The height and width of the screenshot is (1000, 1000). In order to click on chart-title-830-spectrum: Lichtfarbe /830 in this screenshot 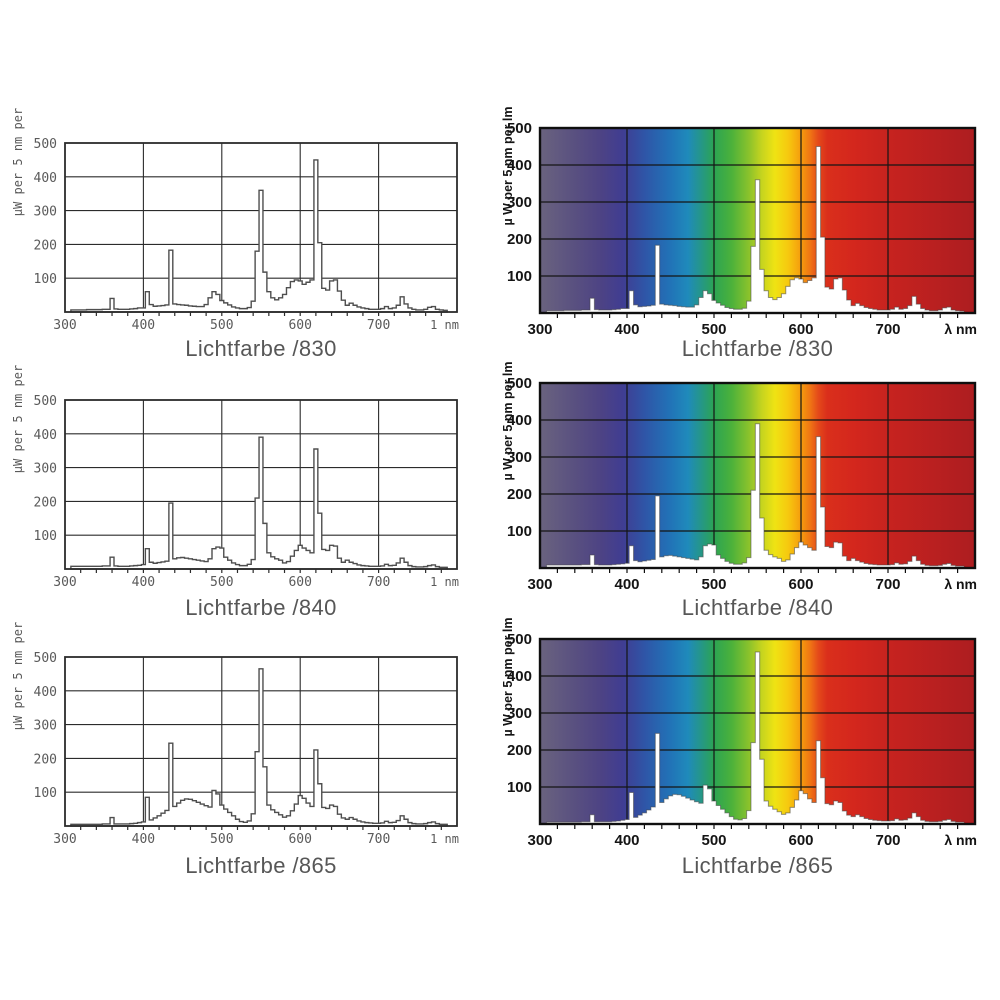, I will do `click(757, 348)`.